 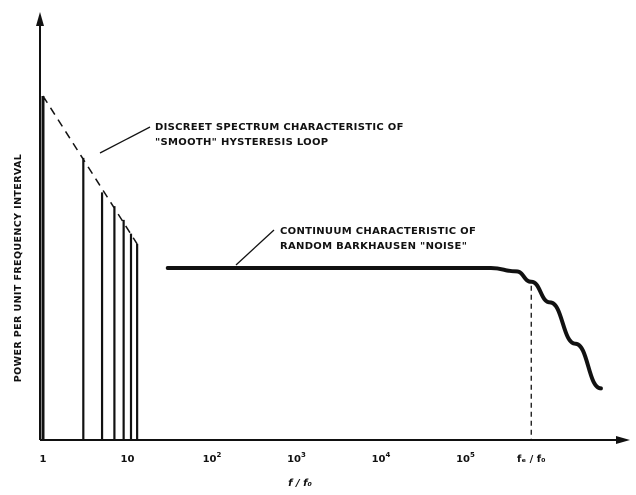 What do you see at coordinates (465, 458) in the screenshot?
I see `x-tick-label-5: 105` at bounding box center [465, 458].